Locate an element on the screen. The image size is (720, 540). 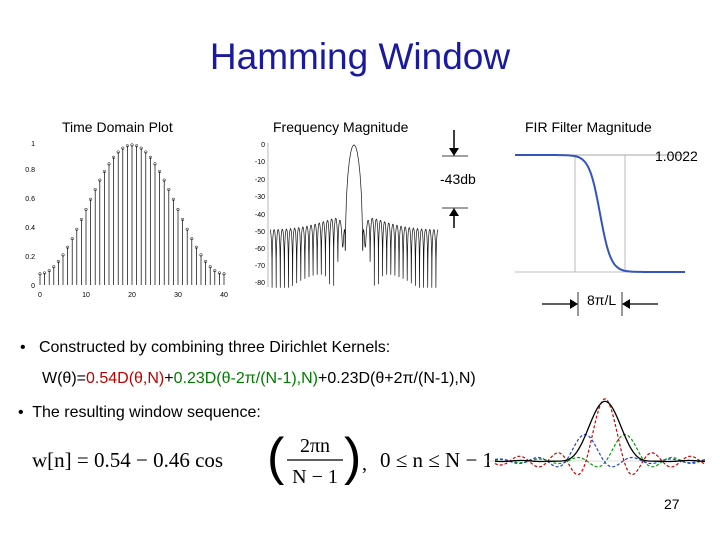
passband-label: 1.0022 is located at coordinates (676, 156).